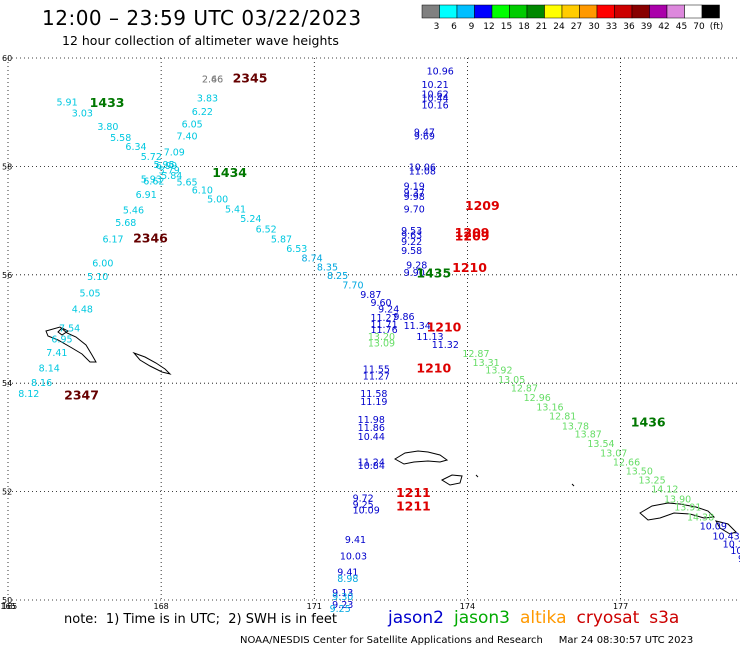  What do you see at coordinates (549, 407) in the screenshot?
I see `wave-height-value: 13.16` at bounding box center [549, 407].